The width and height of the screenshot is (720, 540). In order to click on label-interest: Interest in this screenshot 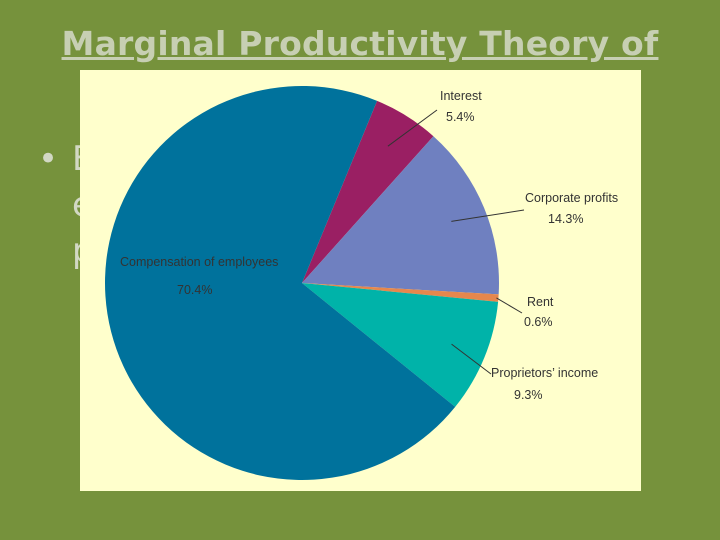, I will do `click(461, 96)`.